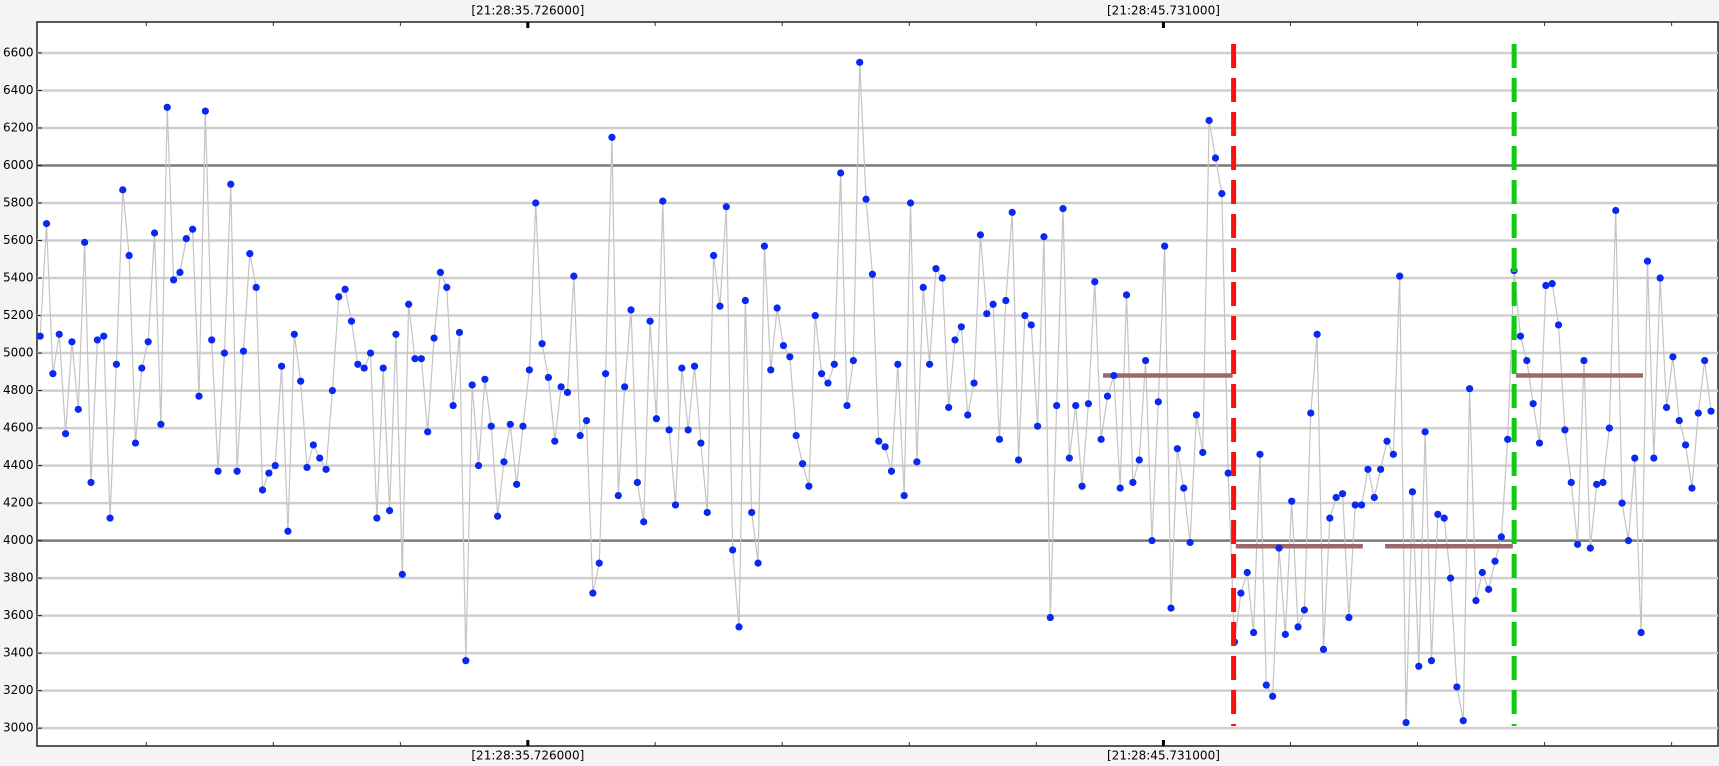 This screenshot has height=766, width=1719. Describe the element at coordinates (18, 240) in the screenshot. I see `y-tick-label: 5600` at that location.